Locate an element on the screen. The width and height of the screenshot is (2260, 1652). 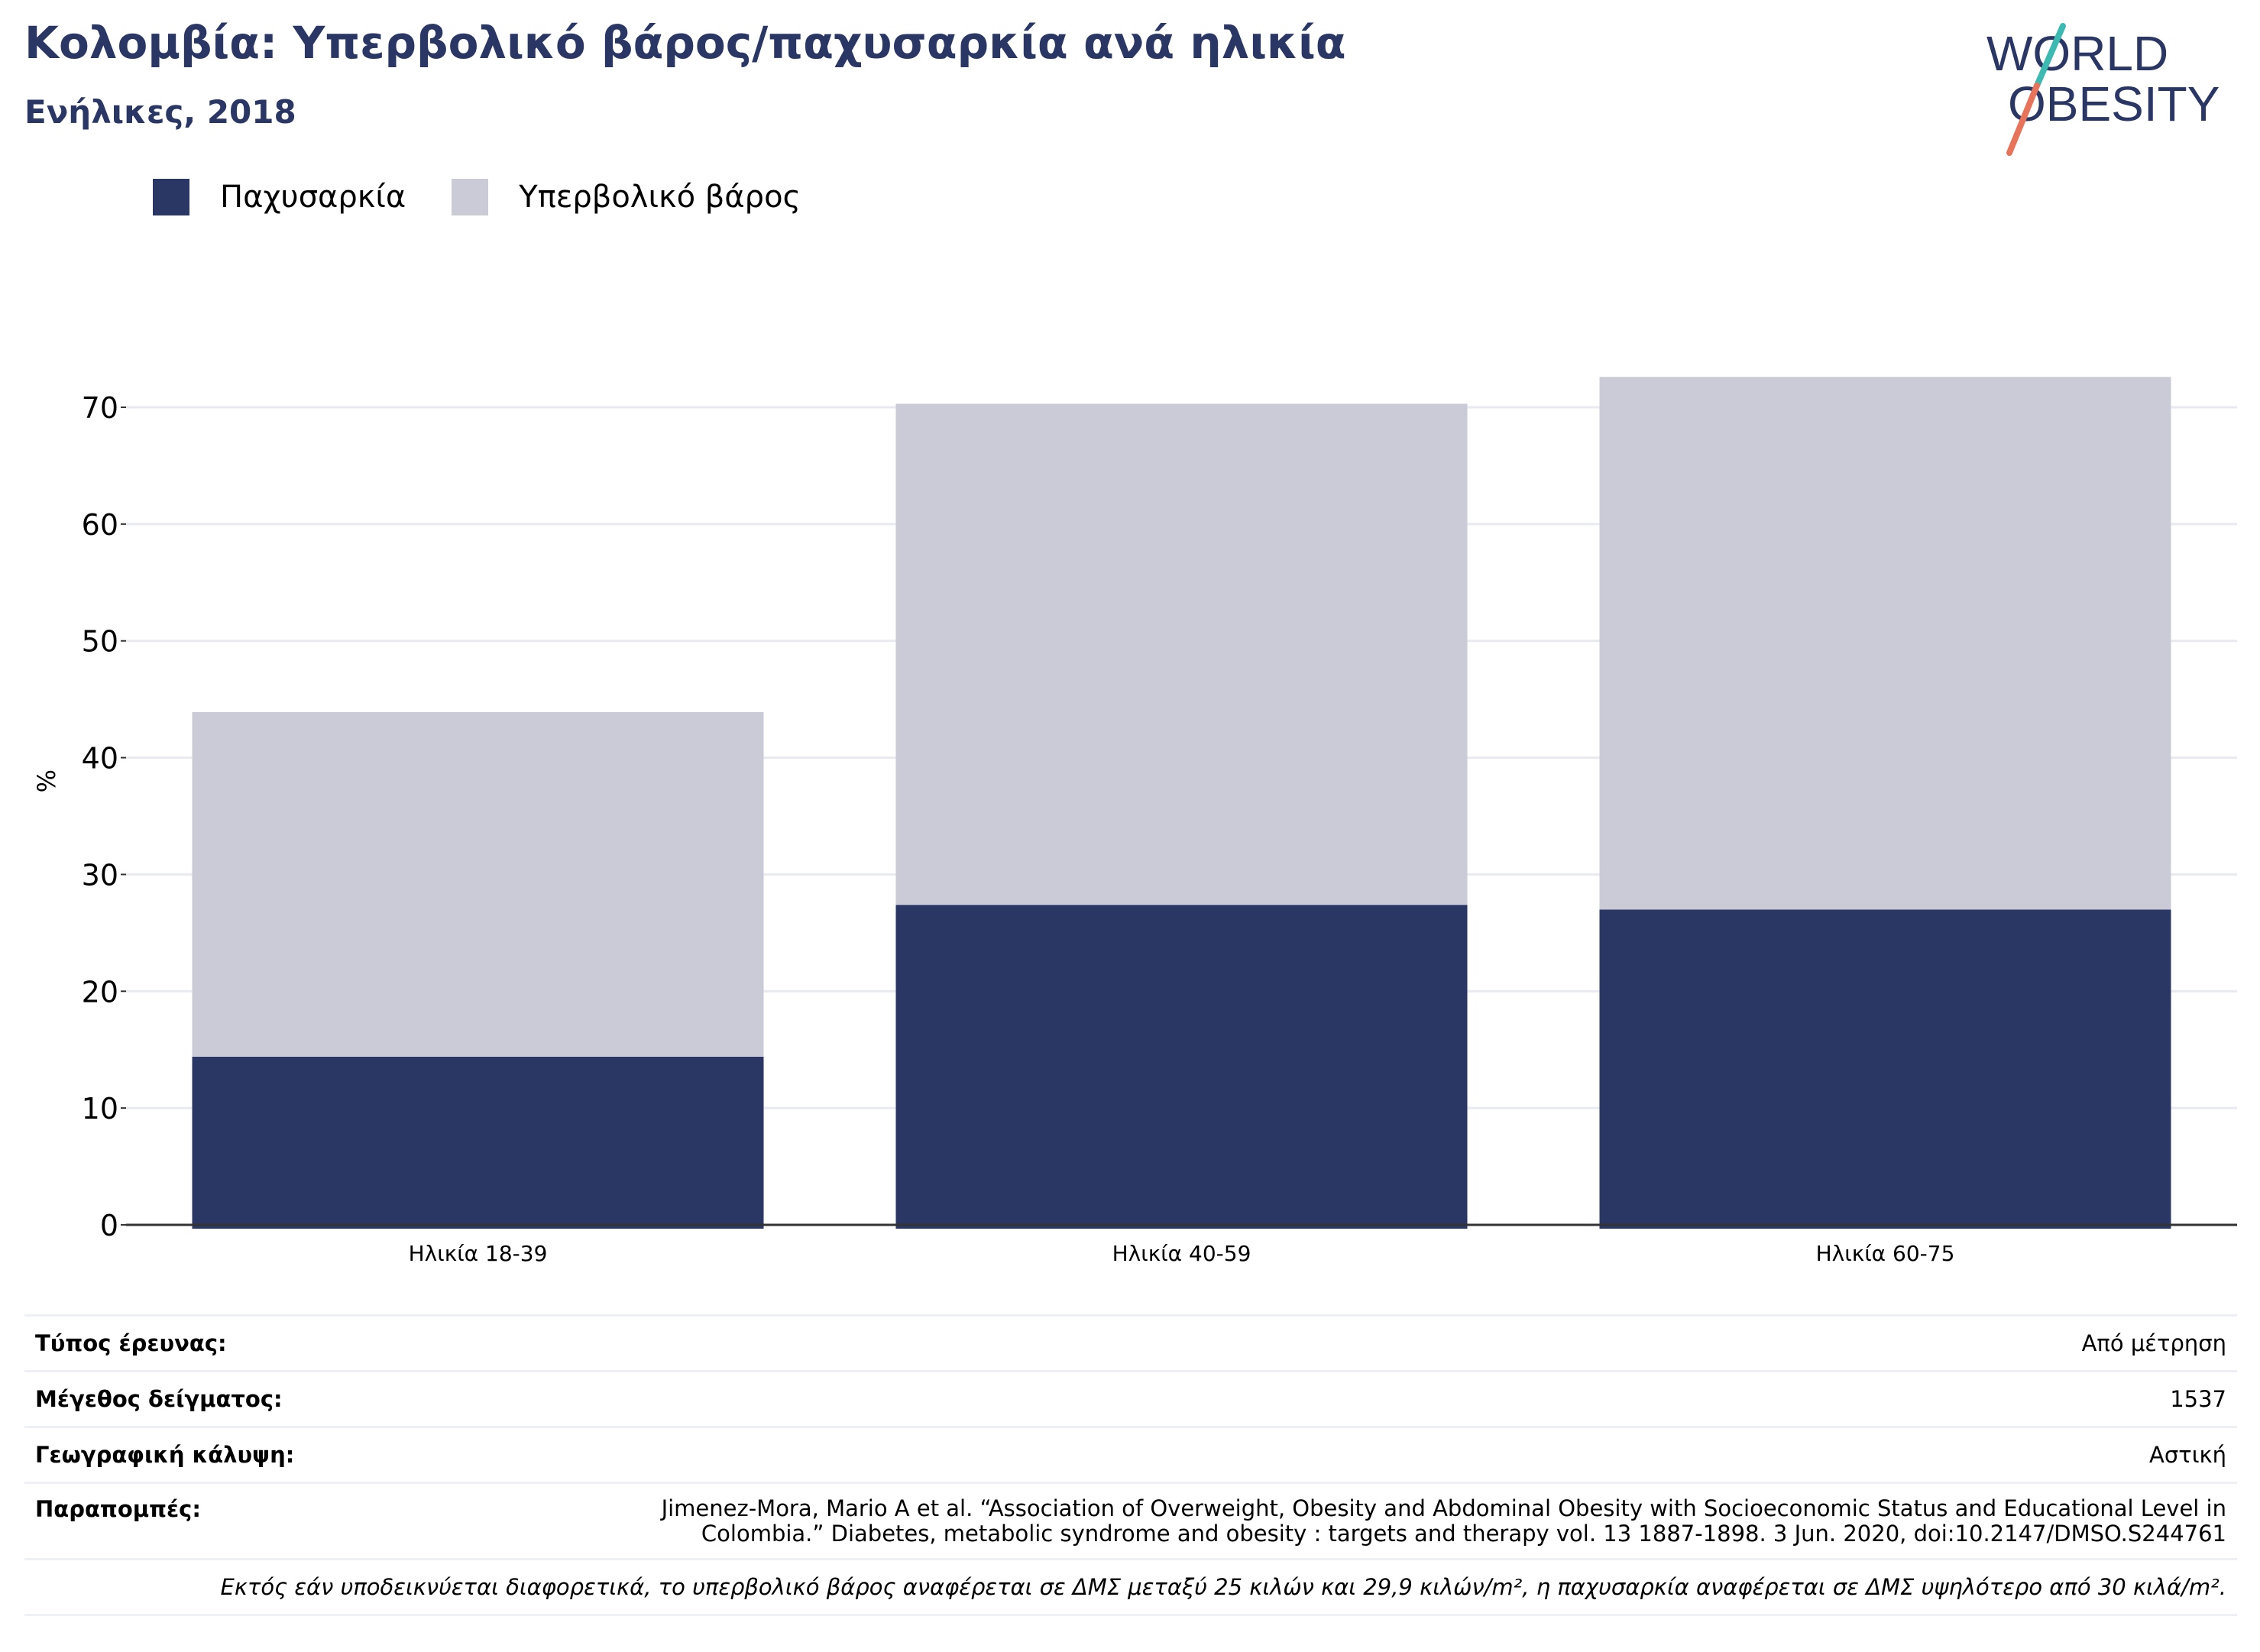
y-tick-label-10: 10 is located at coordinates (100, 1109).